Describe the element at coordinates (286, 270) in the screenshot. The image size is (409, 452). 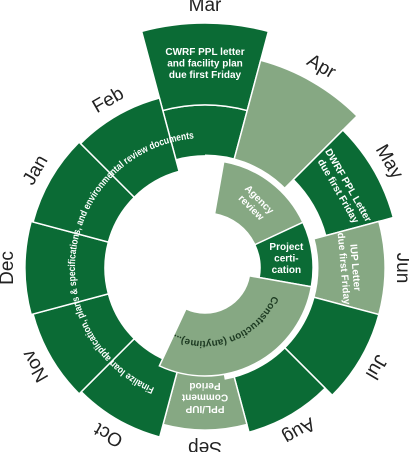
I see `cert-label-line: cation` at that location.